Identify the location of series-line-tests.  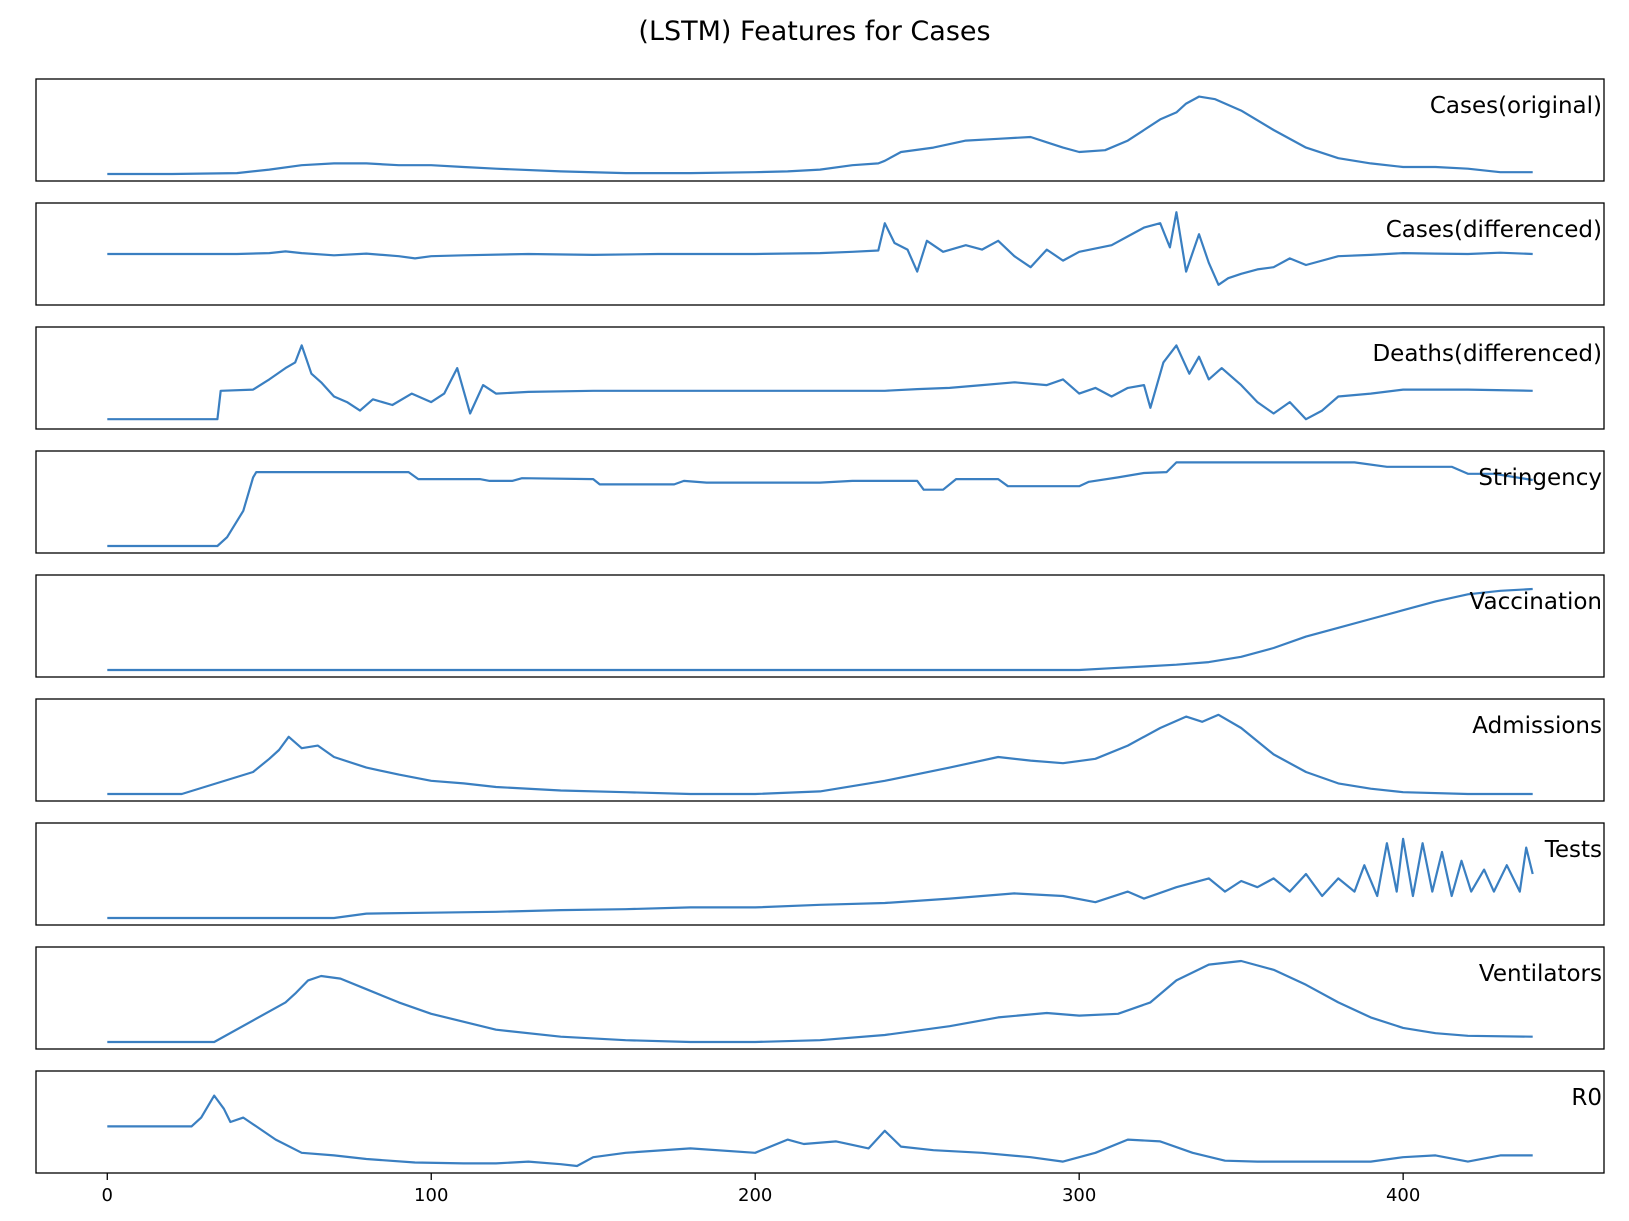
(820, 878).